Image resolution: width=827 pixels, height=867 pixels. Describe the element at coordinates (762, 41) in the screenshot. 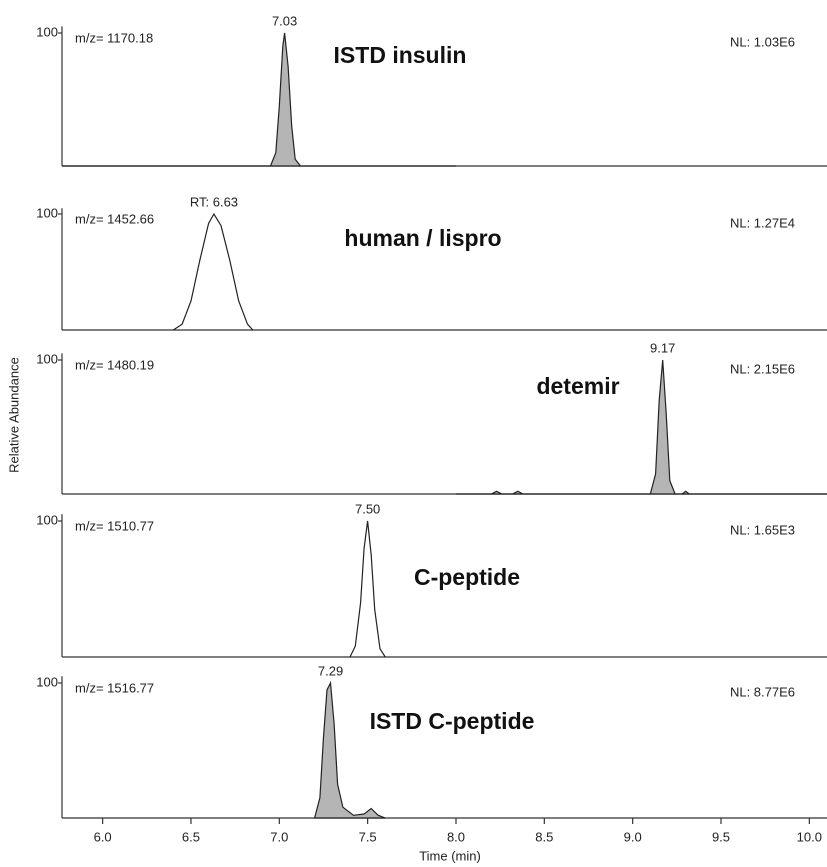

I see `nl-label: NL: 1.03E6` at that location.